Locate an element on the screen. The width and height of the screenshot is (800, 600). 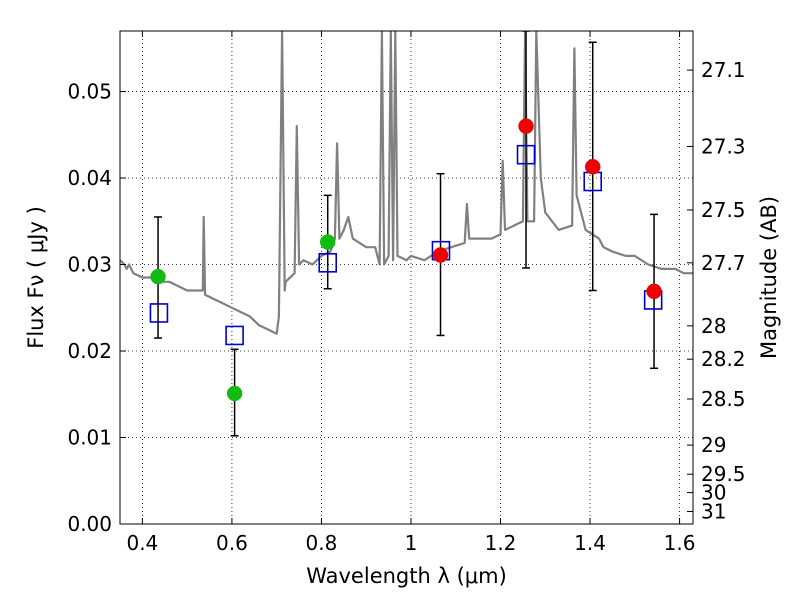
y2-tick-label: 27.1 is located at coordinates (723, 70).